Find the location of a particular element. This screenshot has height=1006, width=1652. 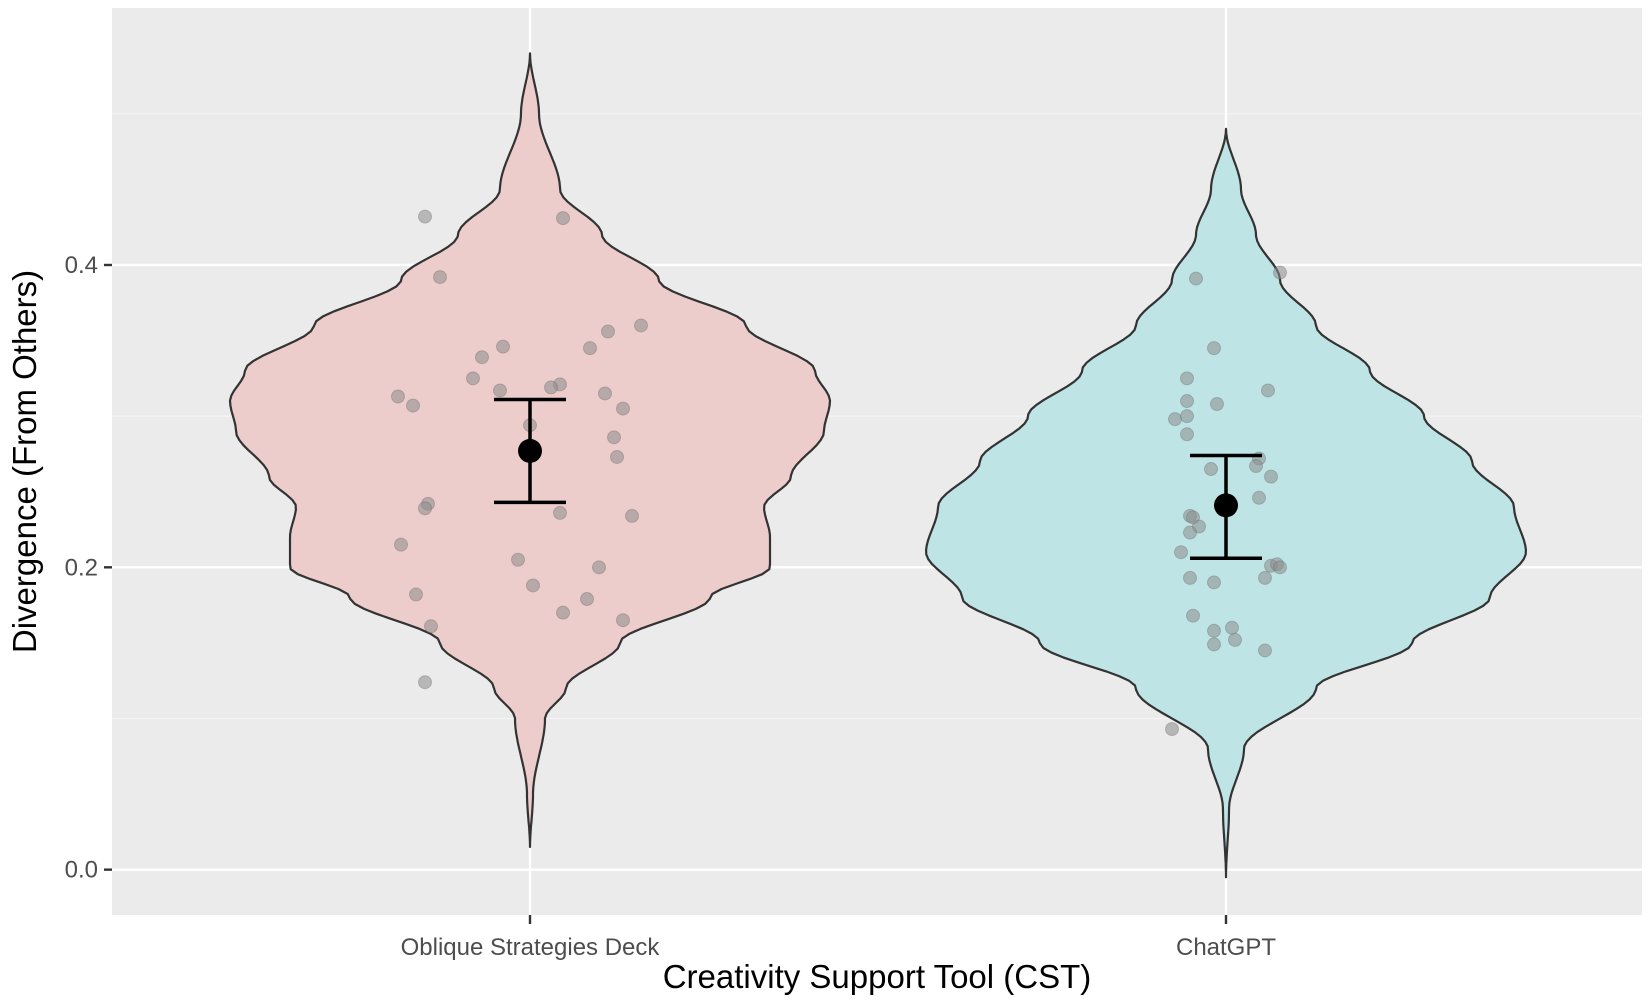

x-axis-title: Creativity Support Tool (CST) is located at coordinates (877, 976).